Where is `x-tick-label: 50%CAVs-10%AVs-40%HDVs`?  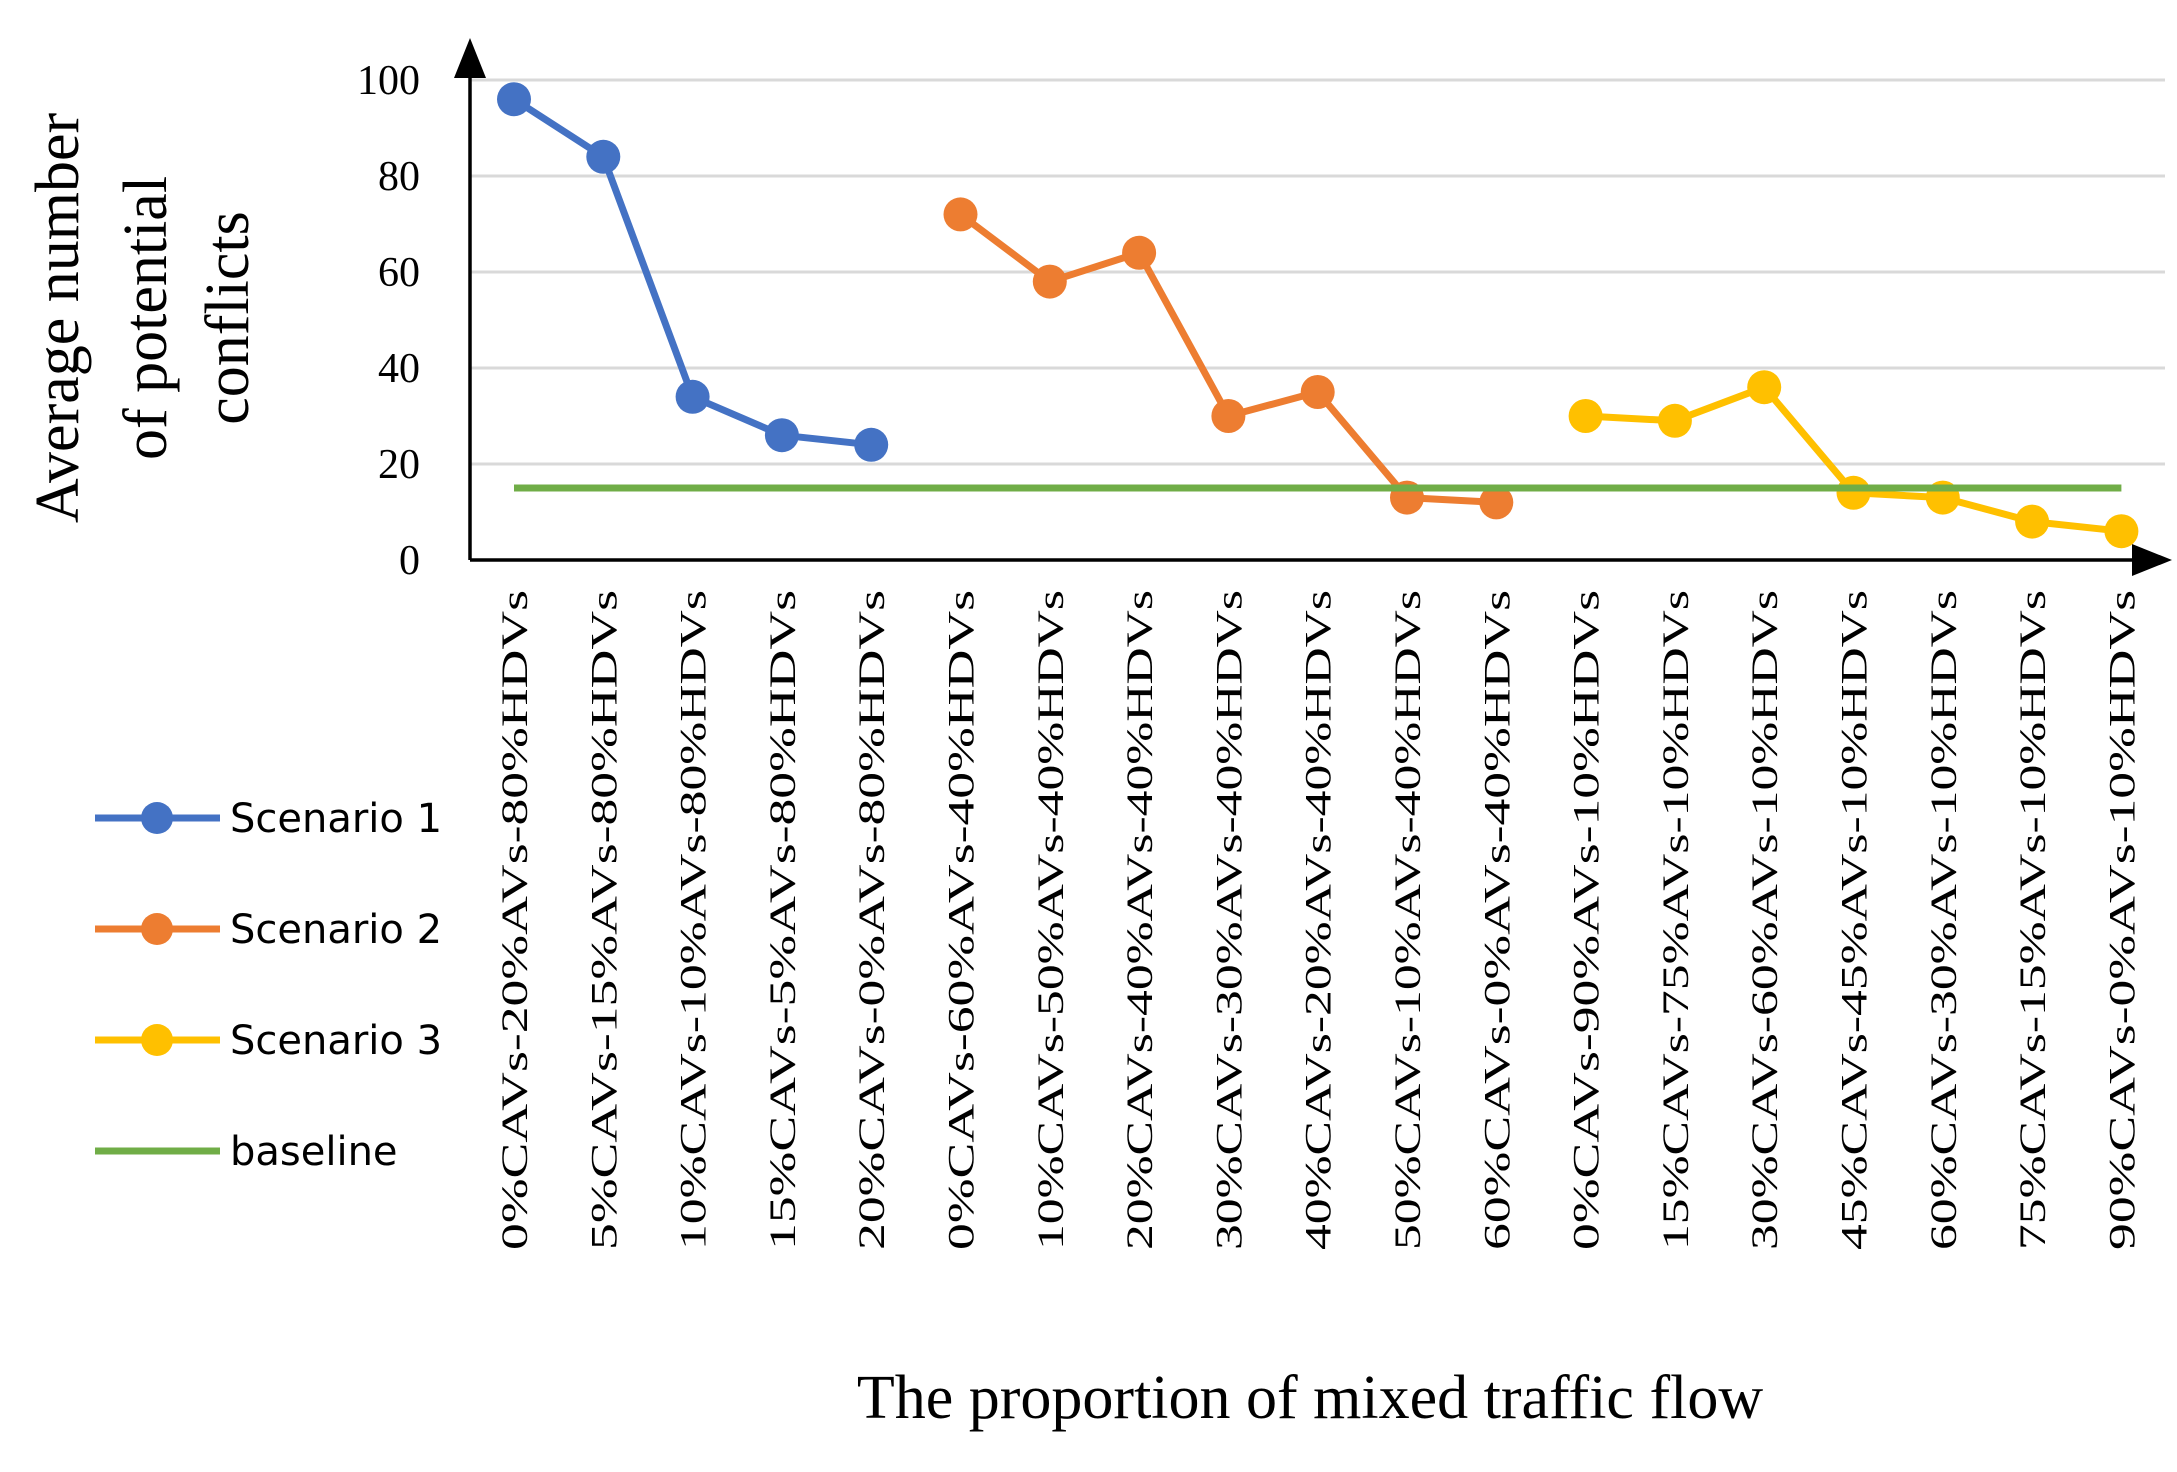 x-tick-label: 50%CAVs-10%AVs-40%HDVs is located at coordinates (1408, 920).